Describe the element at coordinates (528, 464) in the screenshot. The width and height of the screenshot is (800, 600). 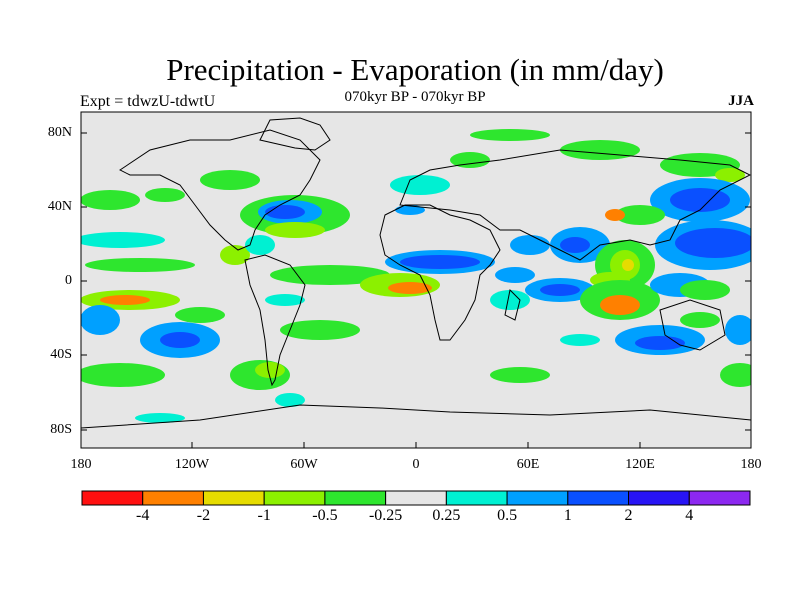
I see `lon-tick-label: 60E` at that location.